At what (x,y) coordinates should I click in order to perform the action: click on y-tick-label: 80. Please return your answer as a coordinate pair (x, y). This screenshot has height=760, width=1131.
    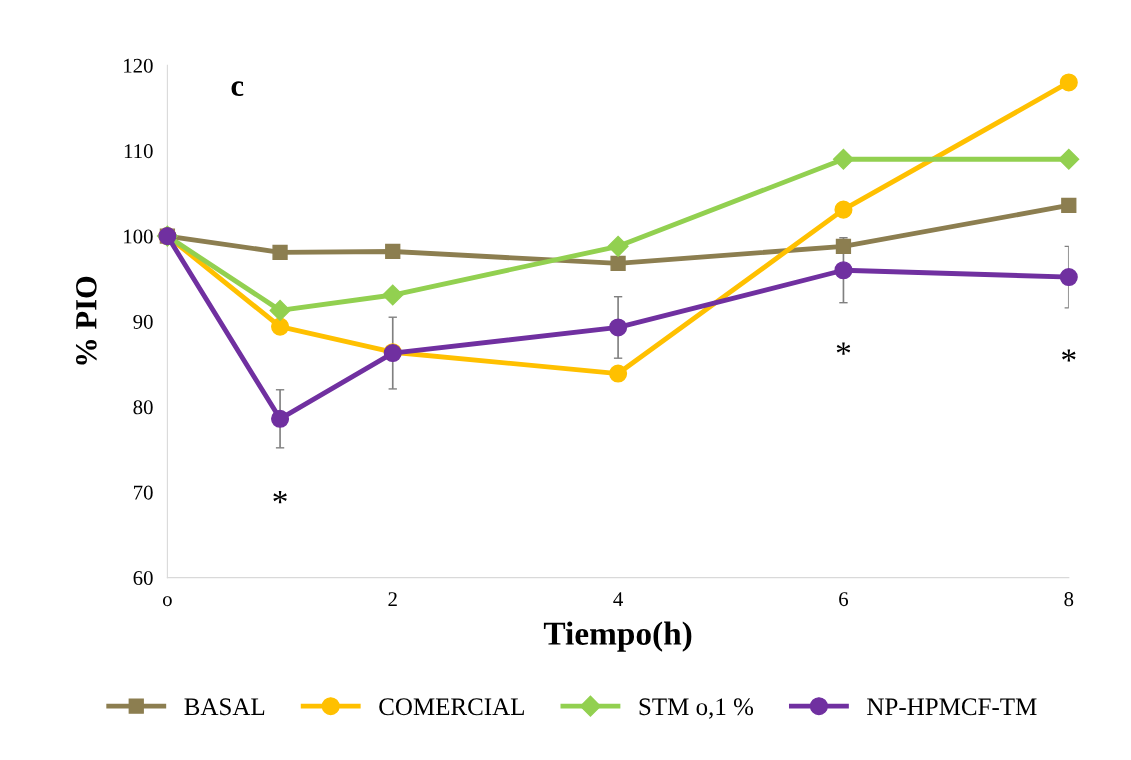
    Looking at the image, I should click on (143, 407).